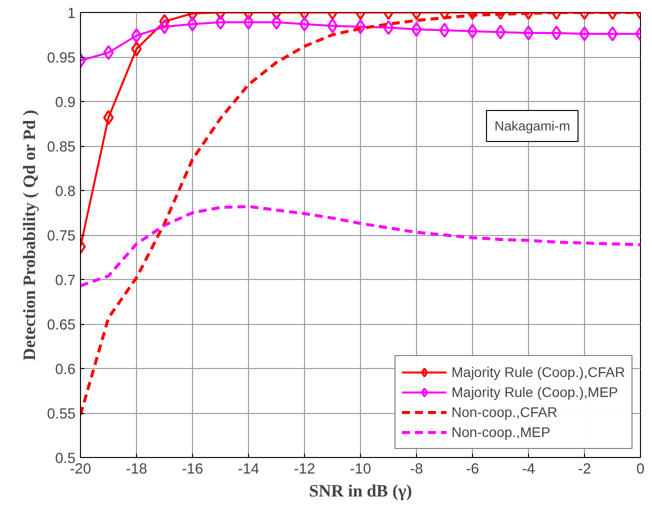 Image resolution: width=652 pixels, height=512 pixels. Describe the element at coordinates (505, 412) in the screenshot. I see `legend-label: Non-coop.,CFAR` at that location.